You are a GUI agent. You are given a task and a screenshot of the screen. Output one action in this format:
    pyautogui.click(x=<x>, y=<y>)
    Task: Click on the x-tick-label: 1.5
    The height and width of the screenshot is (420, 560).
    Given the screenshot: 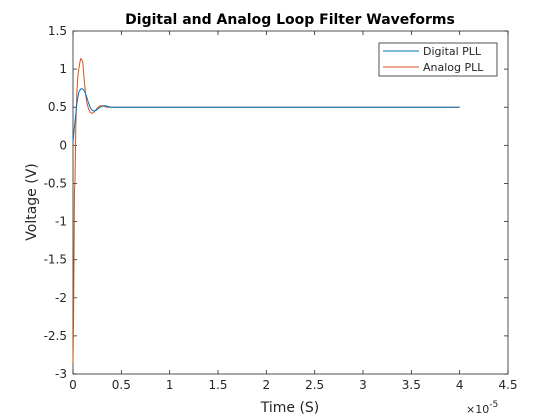 What is the action you would take?
    pyautogui.click(x=217, y=385)
    